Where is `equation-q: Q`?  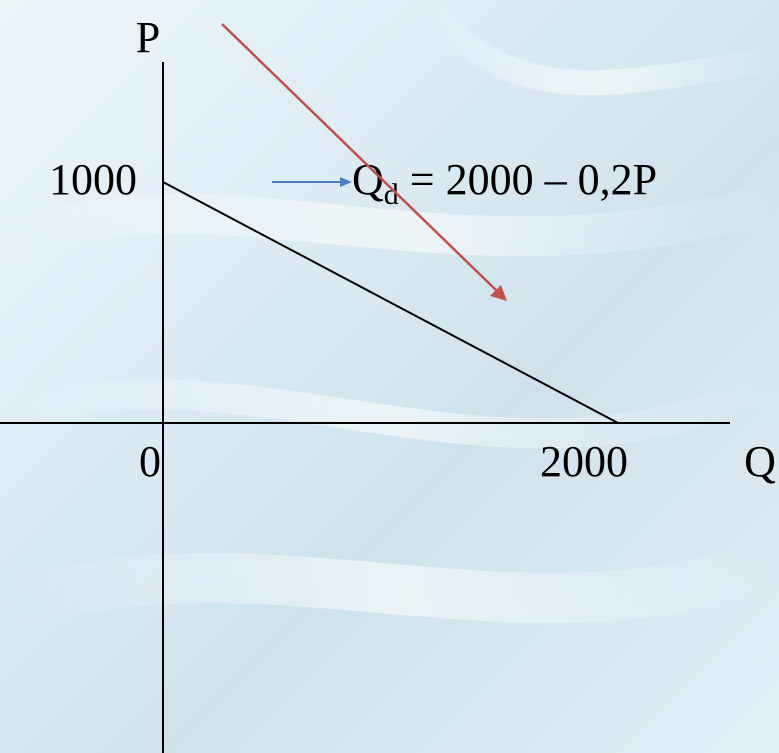 equation-q: Q is located at coordinates (368, 179).